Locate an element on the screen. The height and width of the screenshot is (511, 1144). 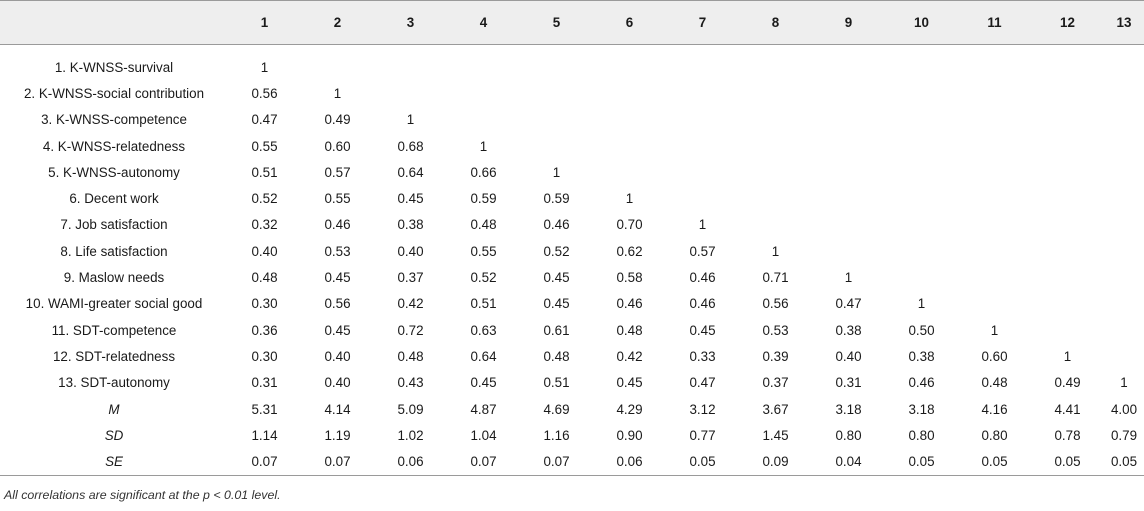
table-cell: 0.58 is located at coordinates (629, 278).